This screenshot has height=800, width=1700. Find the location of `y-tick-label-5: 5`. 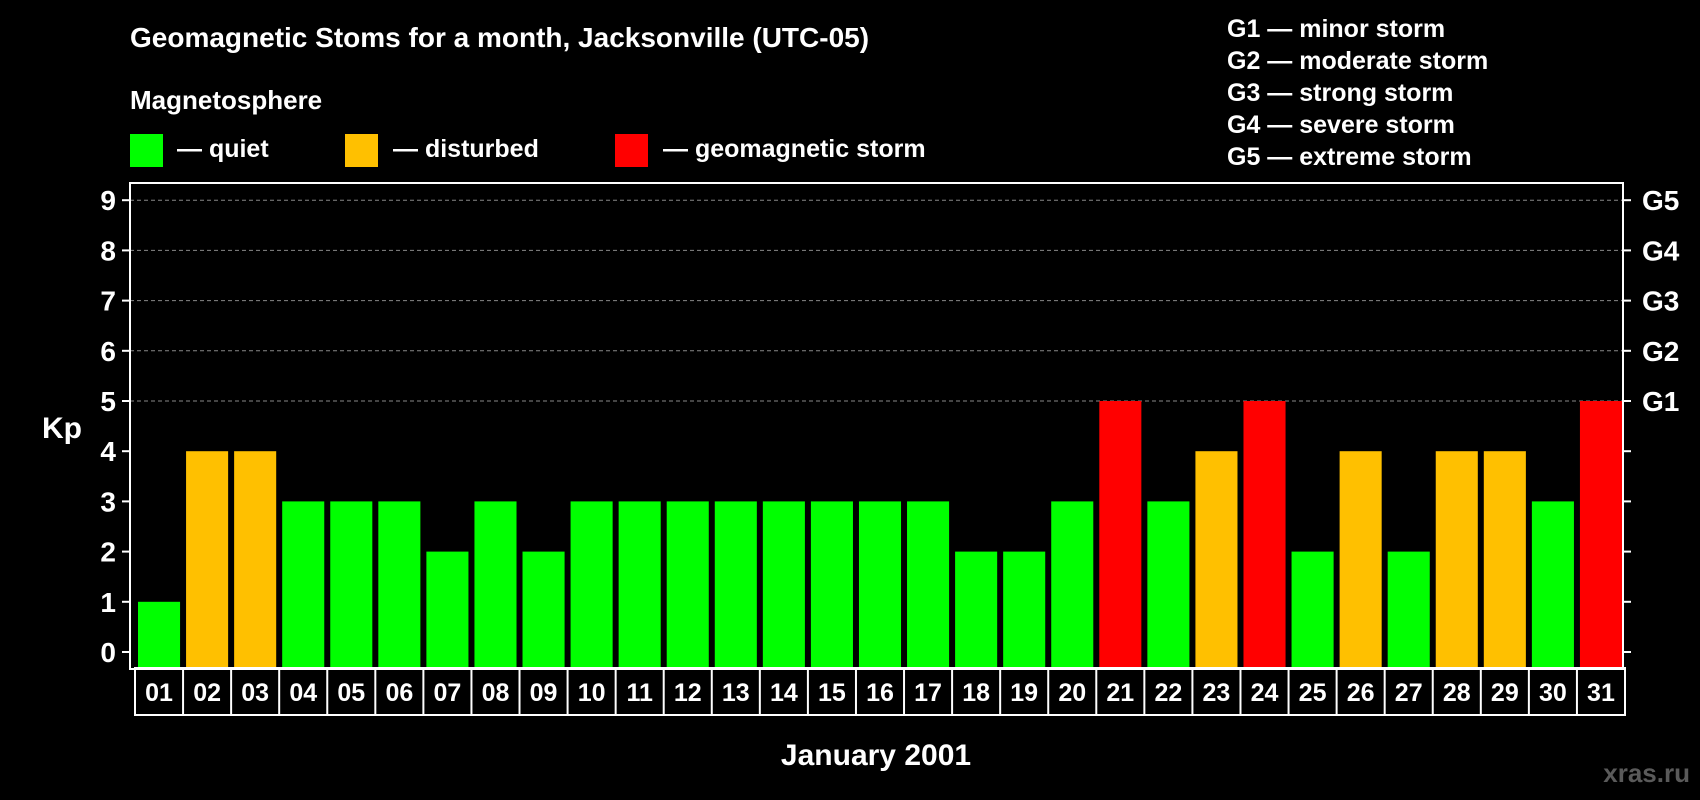

y-tick-label-5: 5 is located at coordinates (108, 401).